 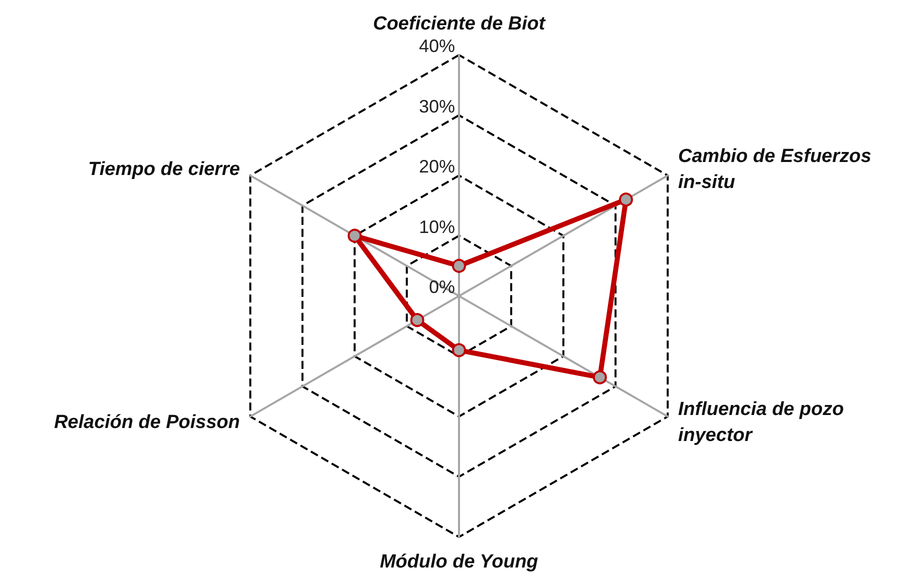 What do you see at coordinates (761, 422) in the screenshot?
I see `spoke-label: Influencia de pozo inyector` at bounding box center [761, 422].